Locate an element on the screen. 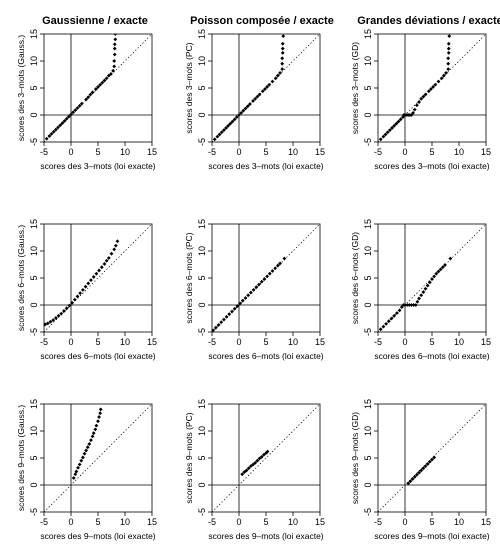 The width and height of the screenshot is (500, 548). y-axis-label: scores des 9–mots (GD) is located at coordinates (355, 458).